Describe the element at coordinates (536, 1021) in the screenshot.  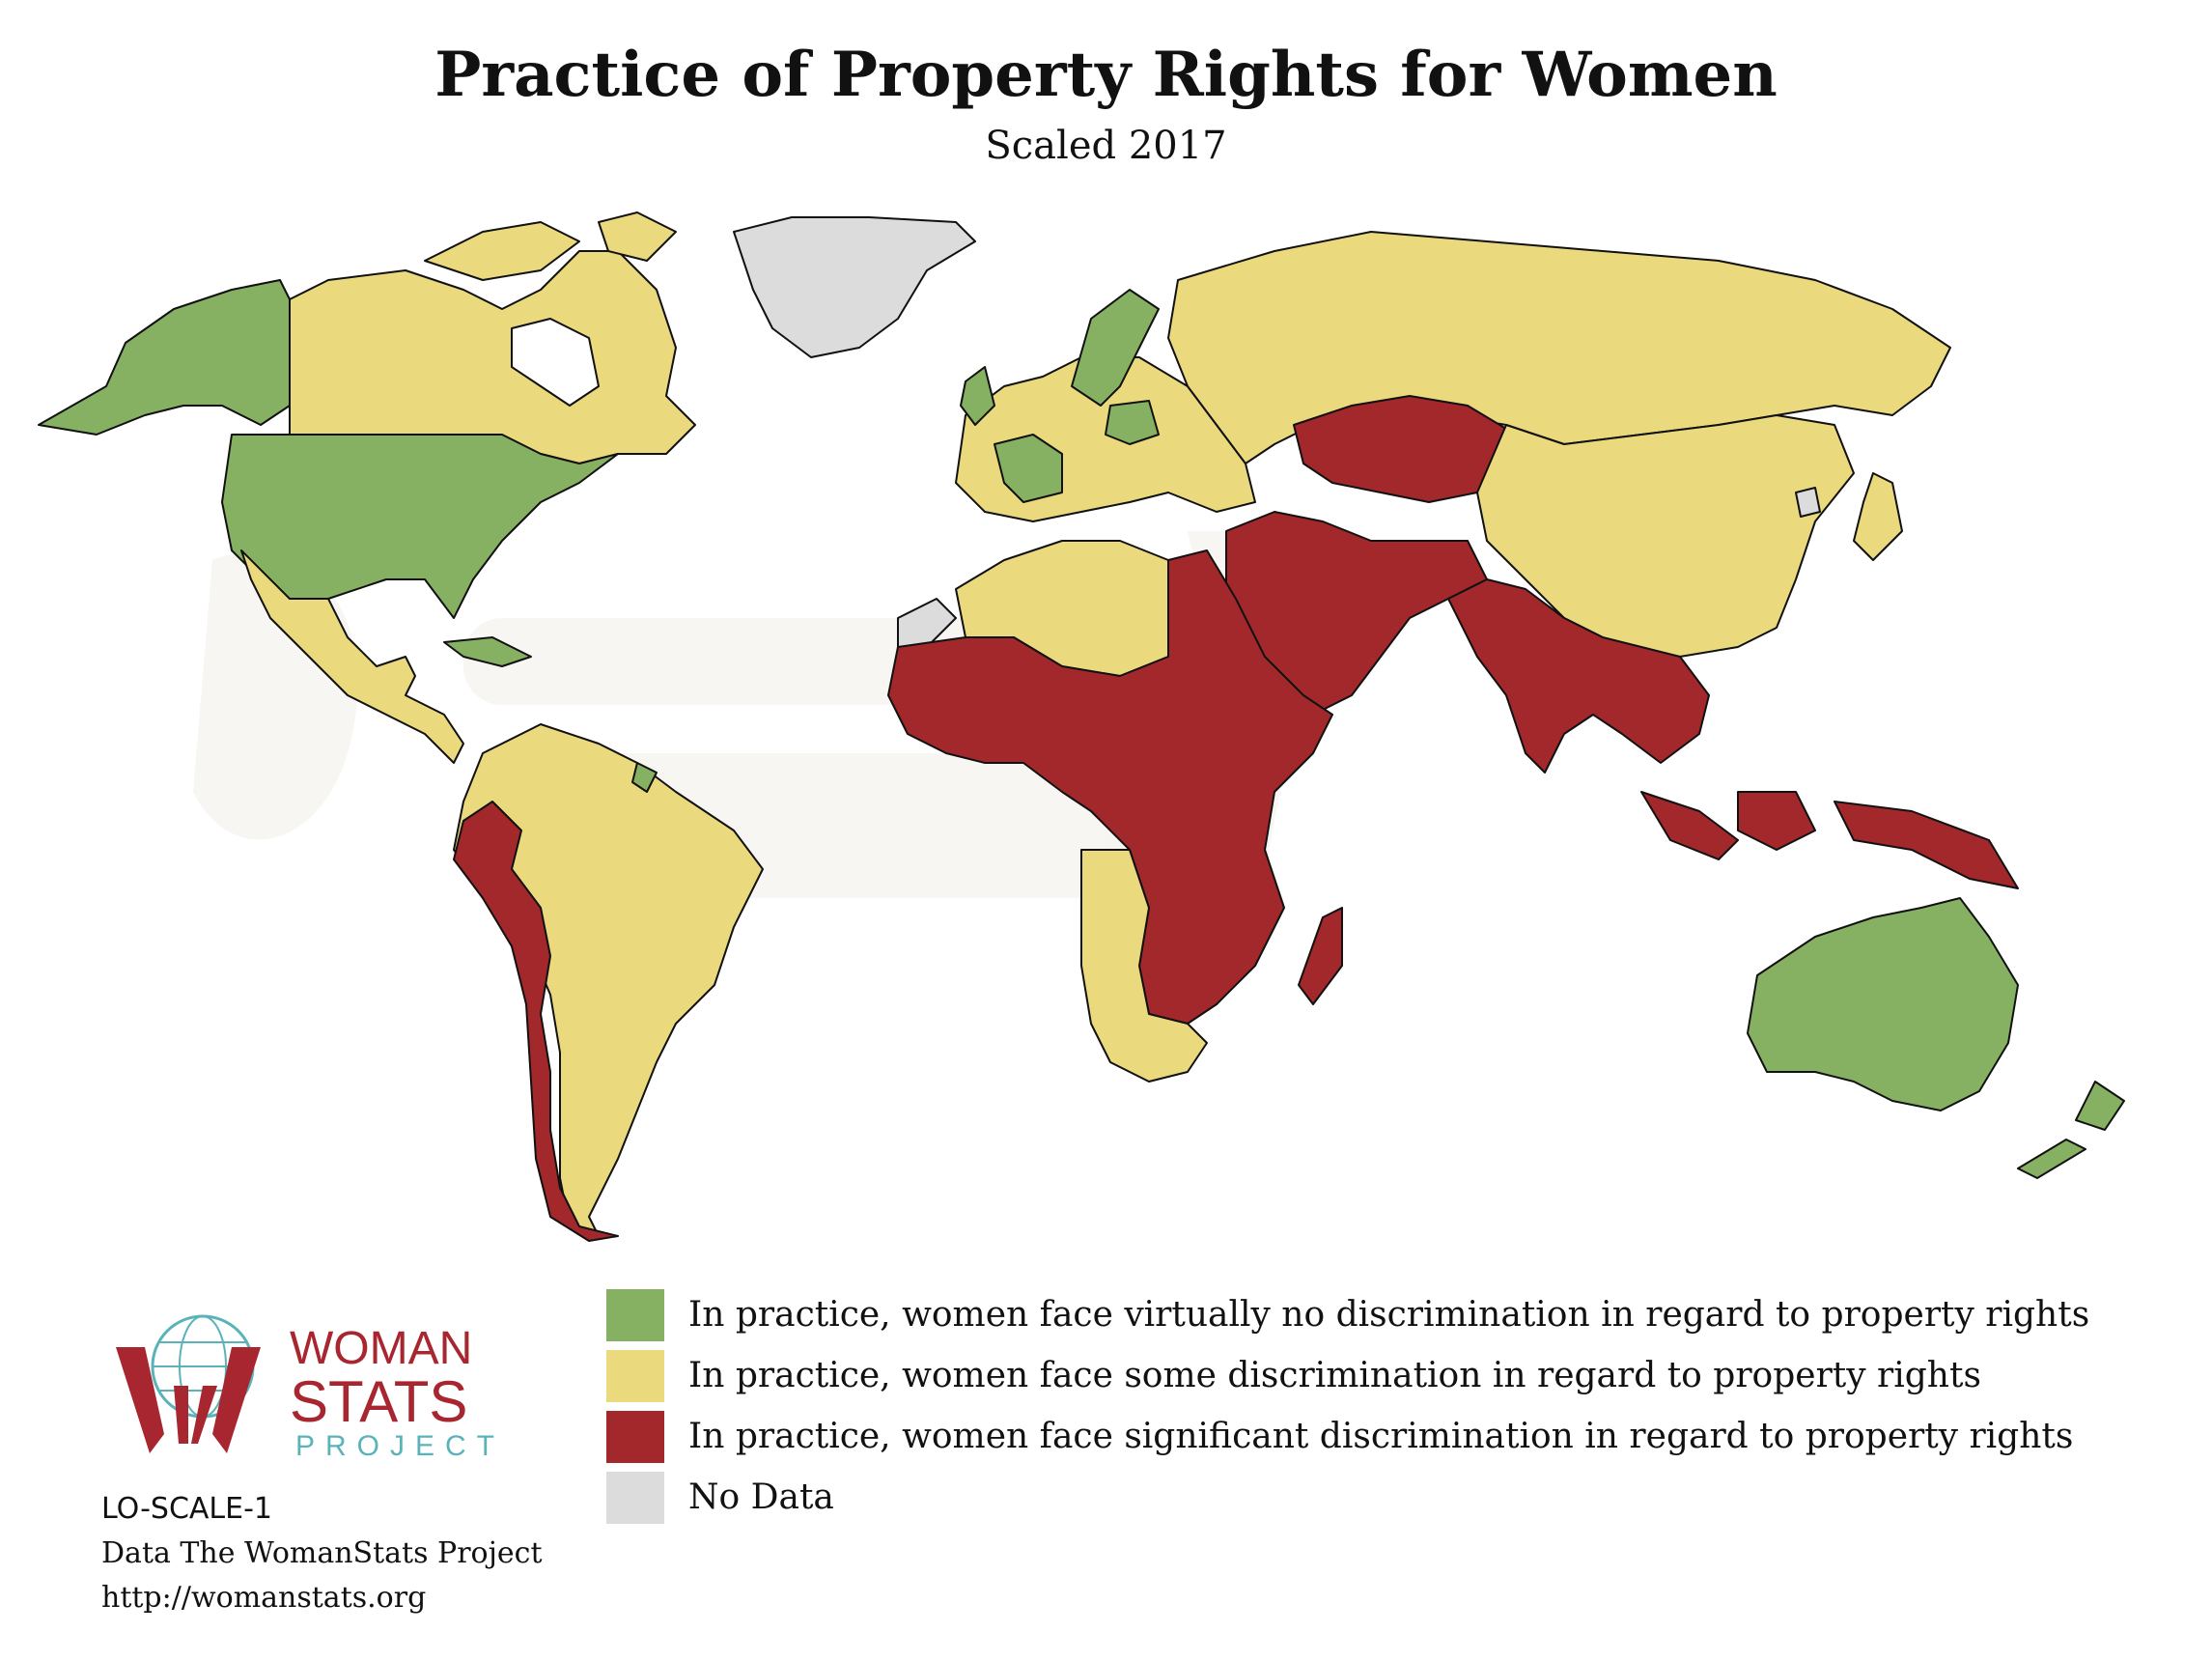
I see `region-andes-red` at that location.